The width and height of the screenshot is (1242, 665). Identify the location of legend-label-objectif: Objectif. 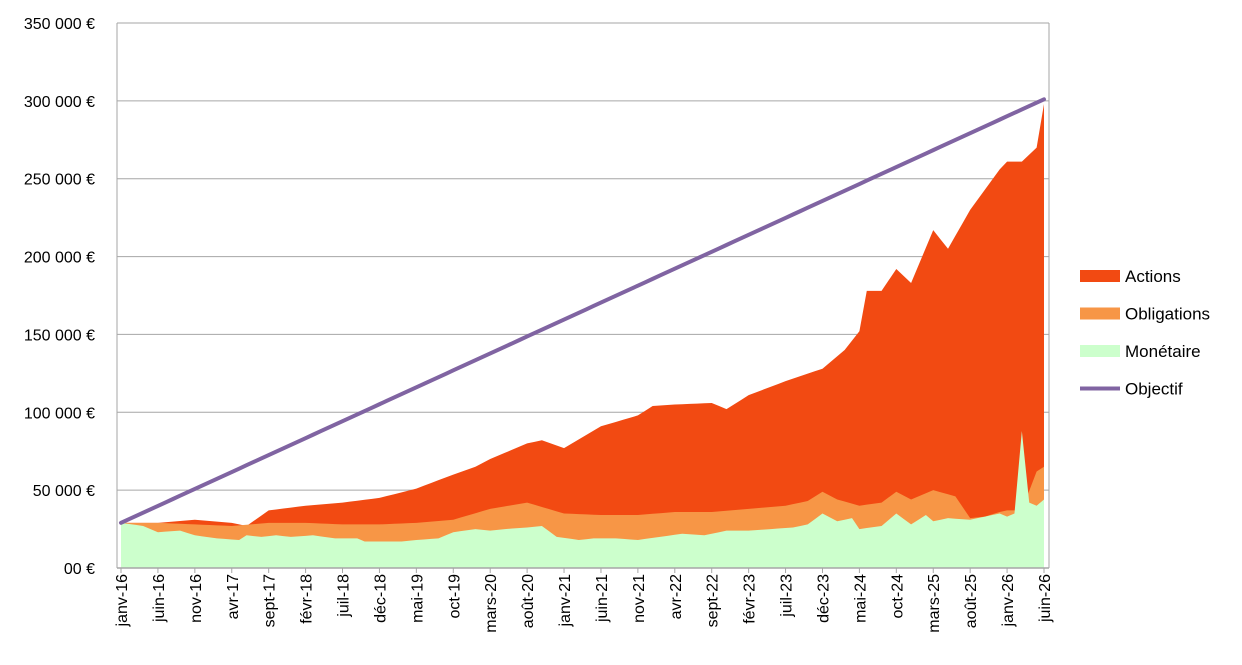
(1154, 389).